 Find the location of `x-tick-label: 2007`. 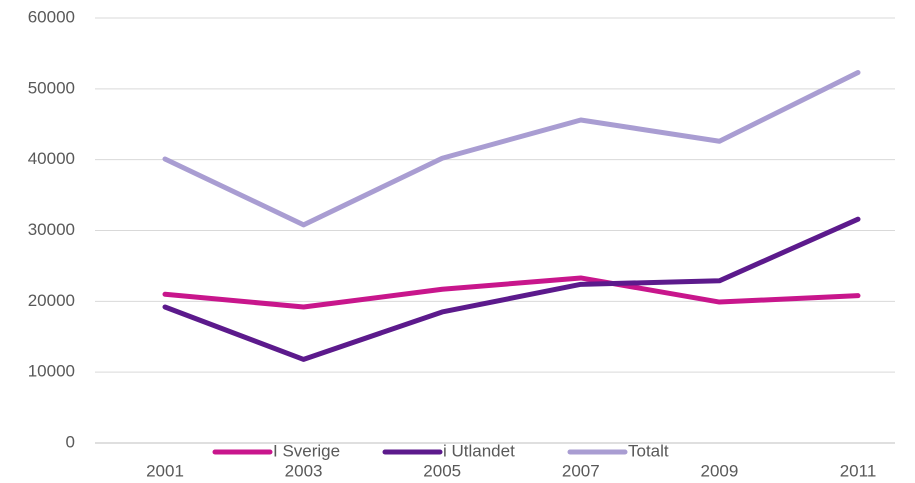

x-tick-label: 2007 is located at coordinates (581, 470).